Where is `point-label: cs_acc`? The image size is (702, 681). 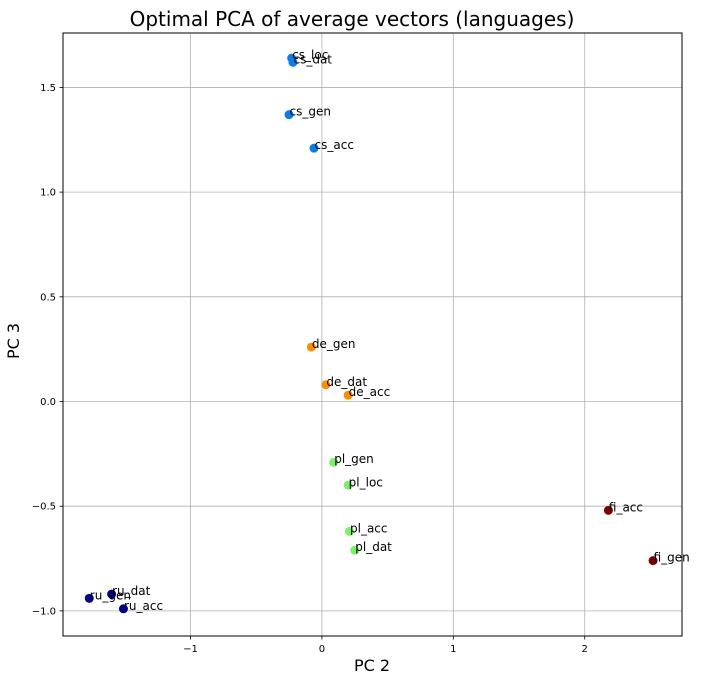
point-label: cs_acc is located at coordinates (334, 145).